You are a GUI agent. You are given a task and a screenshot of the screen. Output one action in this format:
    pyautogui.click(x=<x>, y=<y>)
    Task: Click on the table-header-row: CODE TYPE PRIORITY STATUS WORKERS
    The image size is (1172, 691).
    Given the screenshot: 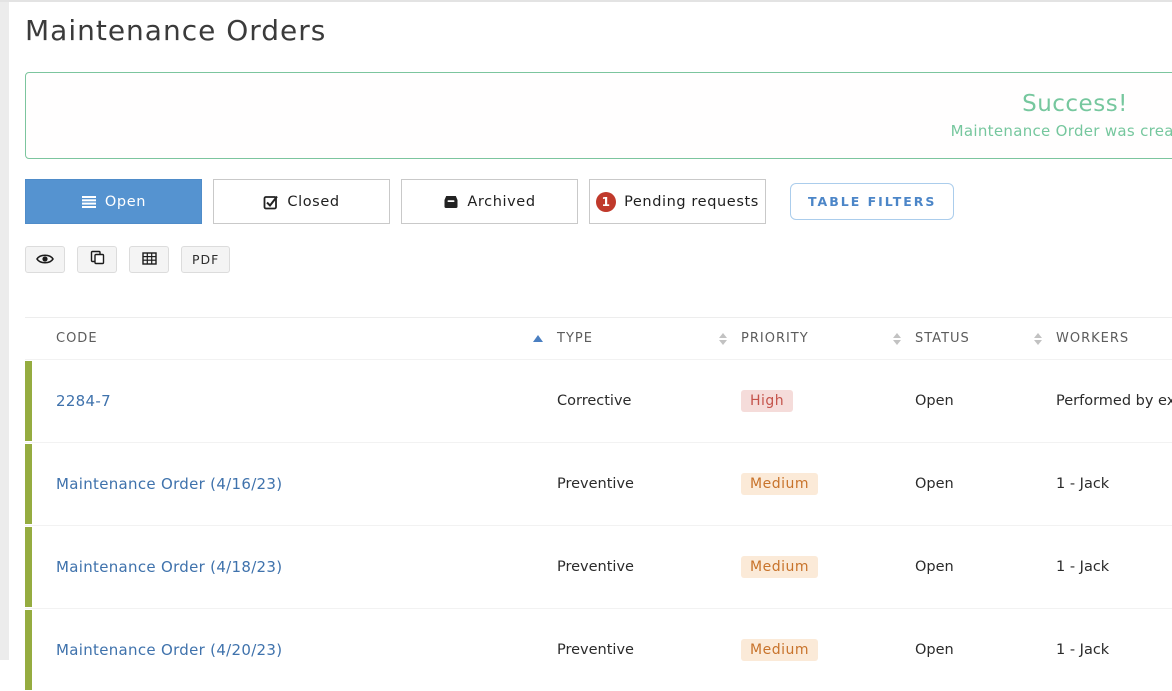 What is the action you would take?
    pyautogui.click(x=598, y=338)
    